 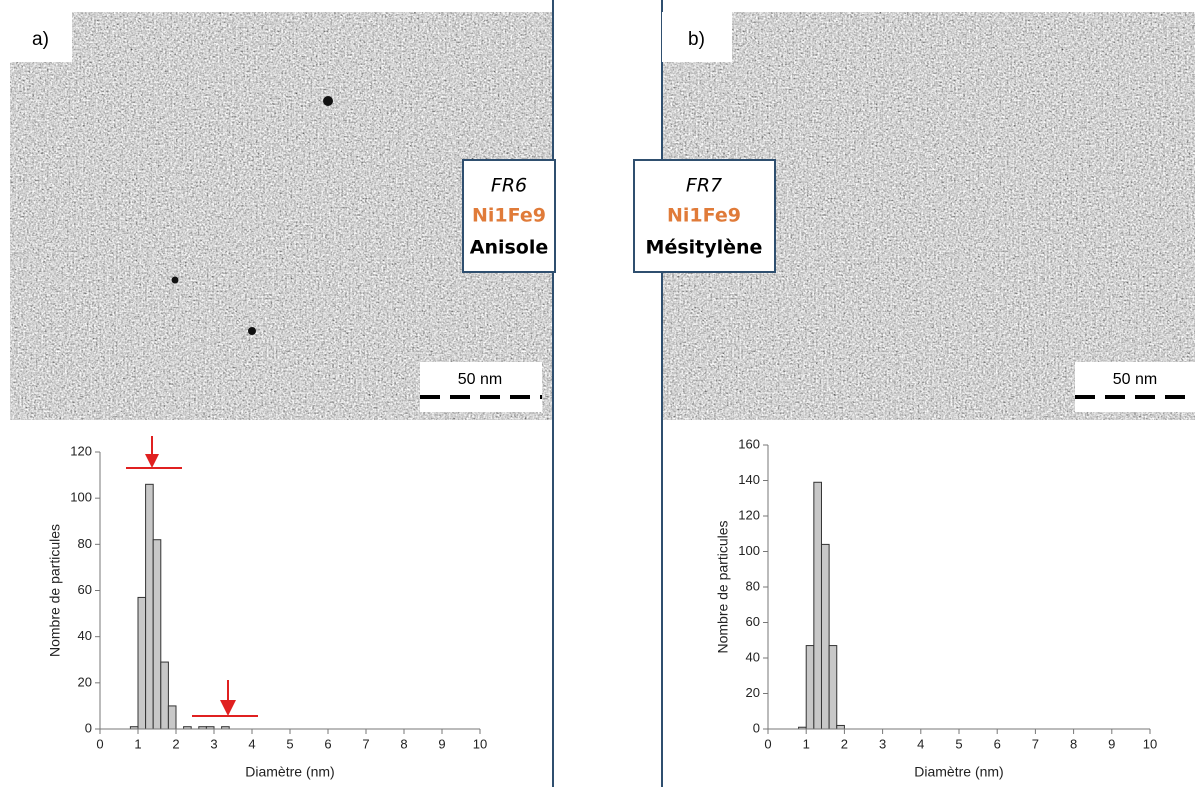 What do you see at coordinates (509, 186) in the screenshot?
I see `sample: FR6` at bounding box center [509, 186].